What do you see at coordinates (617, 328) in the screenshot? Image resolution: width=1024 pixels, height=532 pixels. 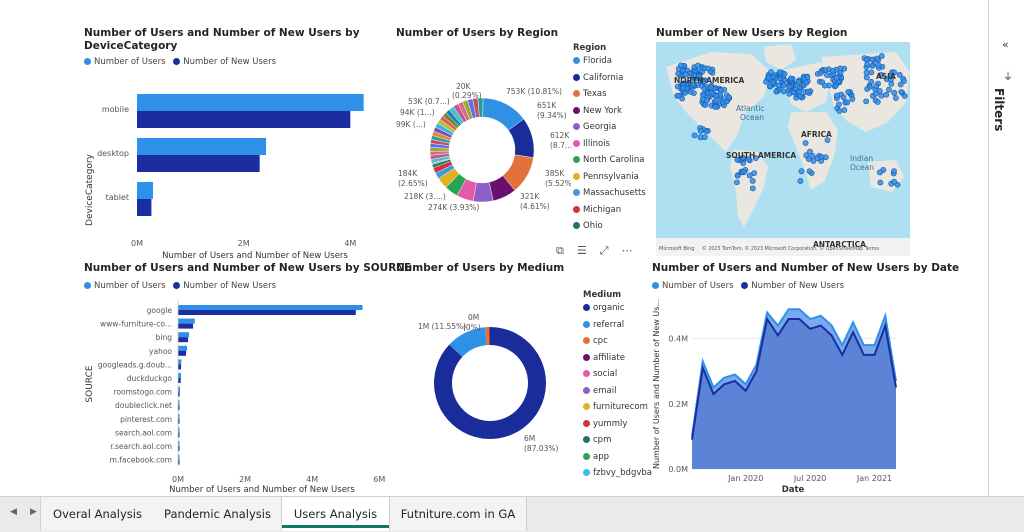 I see `medium-legend-item: referral` at bounding box center [617, 328].